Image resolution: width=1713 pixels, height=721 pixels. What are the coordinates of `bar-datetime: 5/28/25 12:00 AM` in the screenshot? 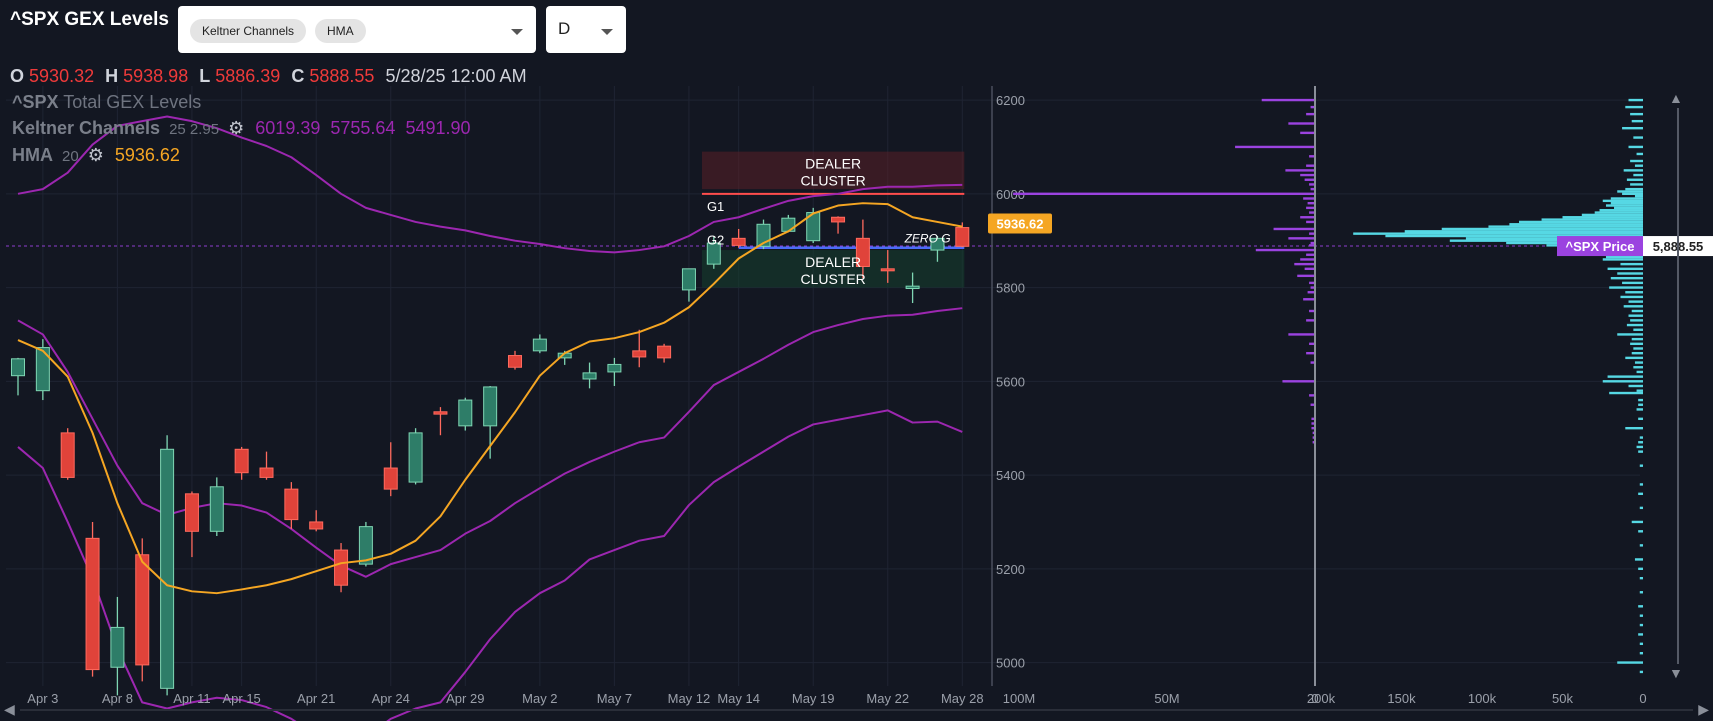 It's located at (456, 76).